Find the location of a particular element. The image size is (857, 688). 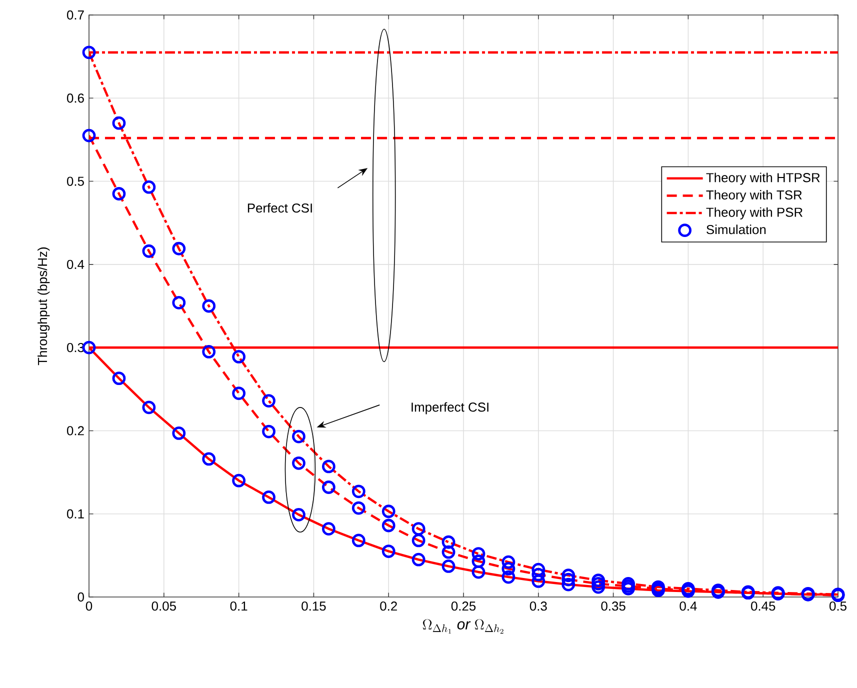

x-tick-label: 0.4 is located at coordinates (688, 606).